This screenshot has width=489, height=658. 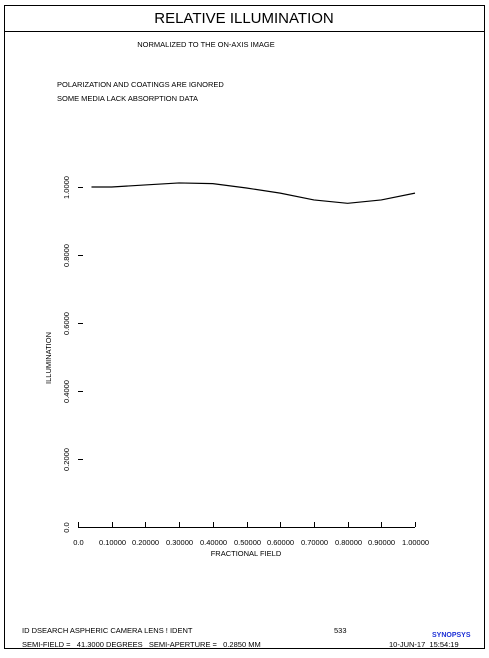 I want to click on line, so click(x=253, y=193).